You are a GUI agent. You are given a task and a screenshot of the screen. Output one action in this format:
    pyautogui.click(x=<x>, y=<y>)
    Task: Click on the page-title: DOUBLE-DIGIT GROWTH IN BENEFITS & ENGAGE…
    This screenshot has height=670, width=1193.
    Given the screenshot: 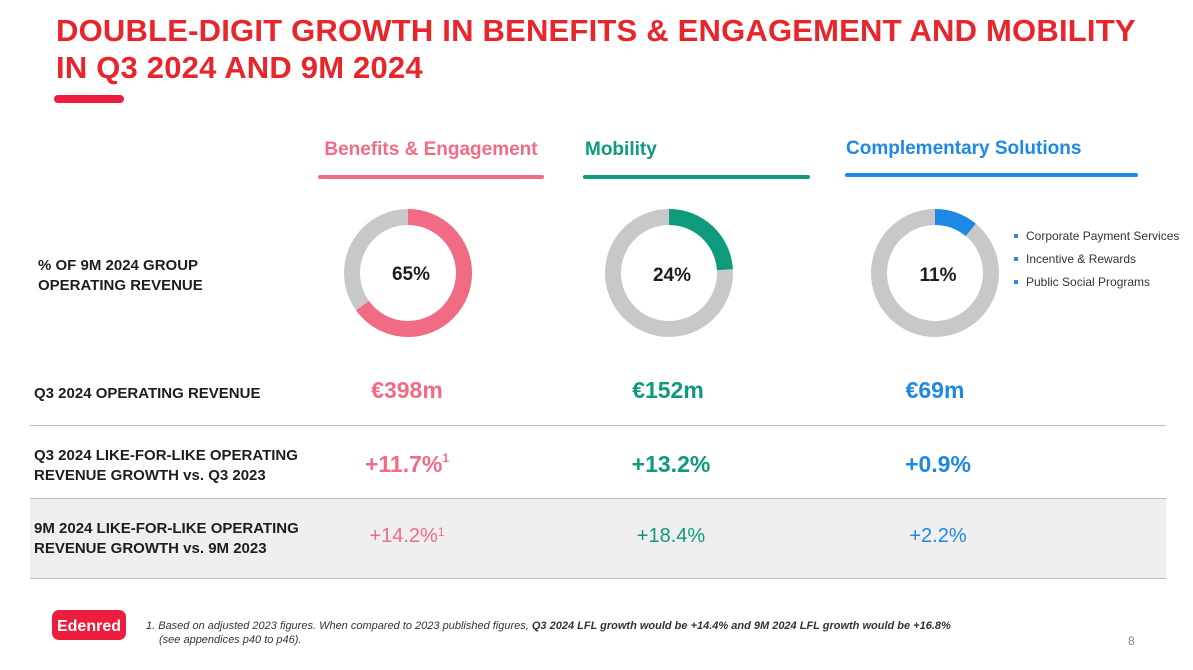 What is the action you would take?
    pyautogui.click(x=606, y=49)
    